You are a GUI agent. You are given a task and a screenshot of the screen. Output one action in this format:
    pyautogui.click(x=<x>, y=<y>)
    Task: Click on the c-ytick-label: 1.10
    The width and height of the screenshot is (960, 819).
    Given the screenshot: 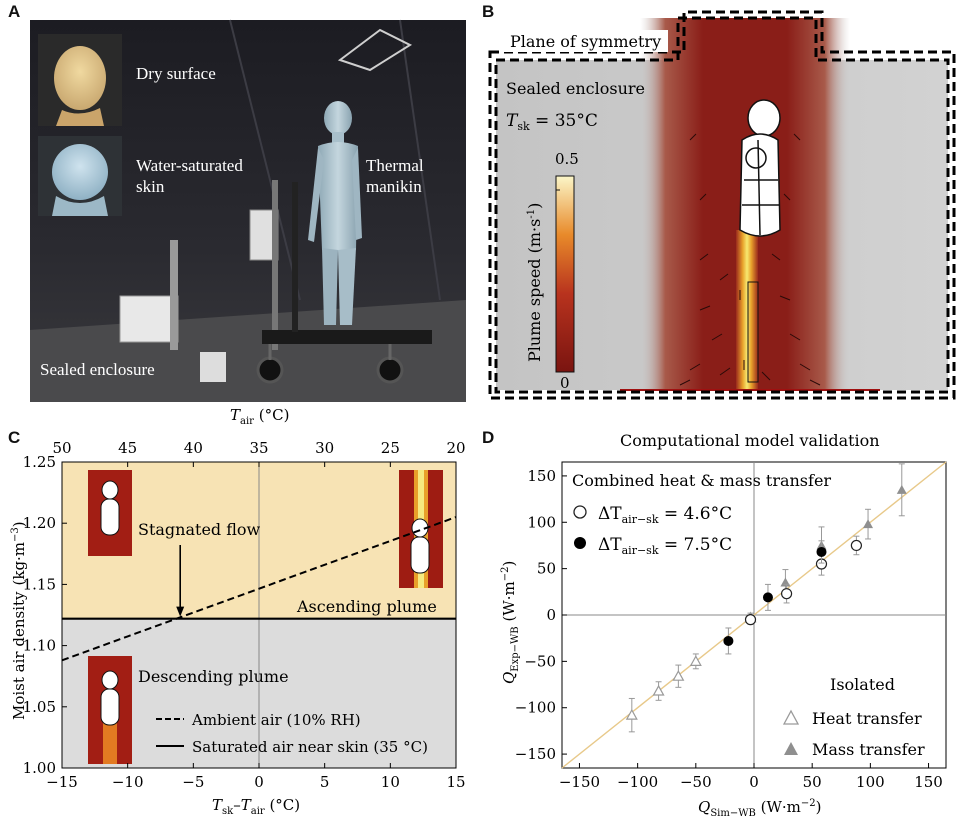 What is the action you would take?
    pyautogui.click(x=39, y=646)
    